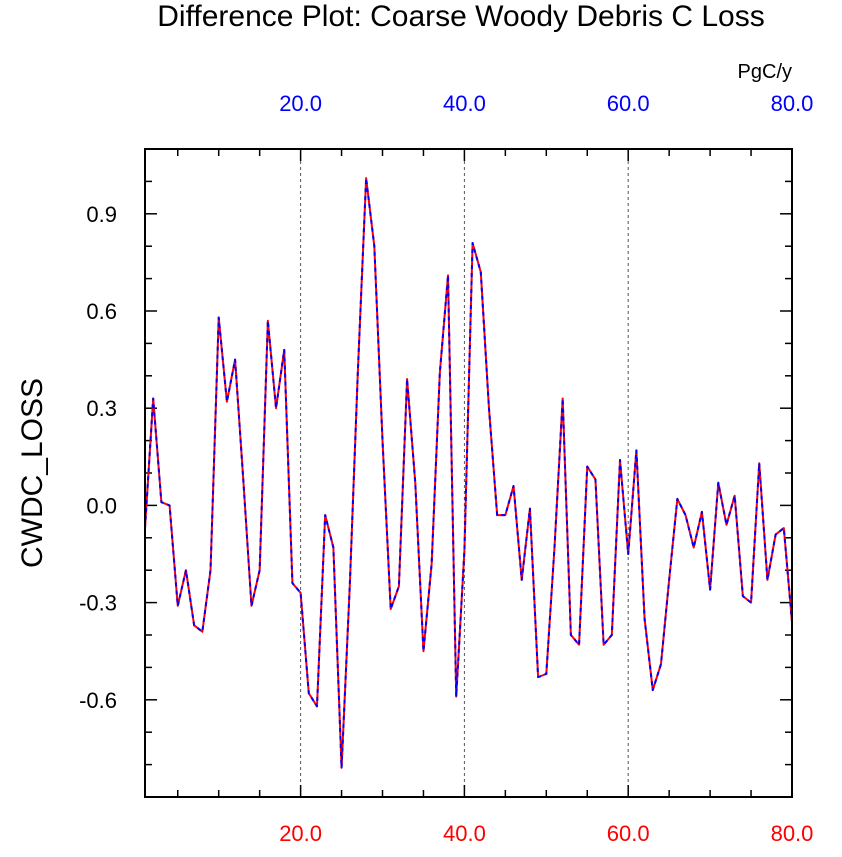 Image resolution: width=842 pixels, height=857 pixels. Describe the element at coordinates (628, 833) in the screenshot. I see `x-tick-label-bottom: 60.0` at that location.